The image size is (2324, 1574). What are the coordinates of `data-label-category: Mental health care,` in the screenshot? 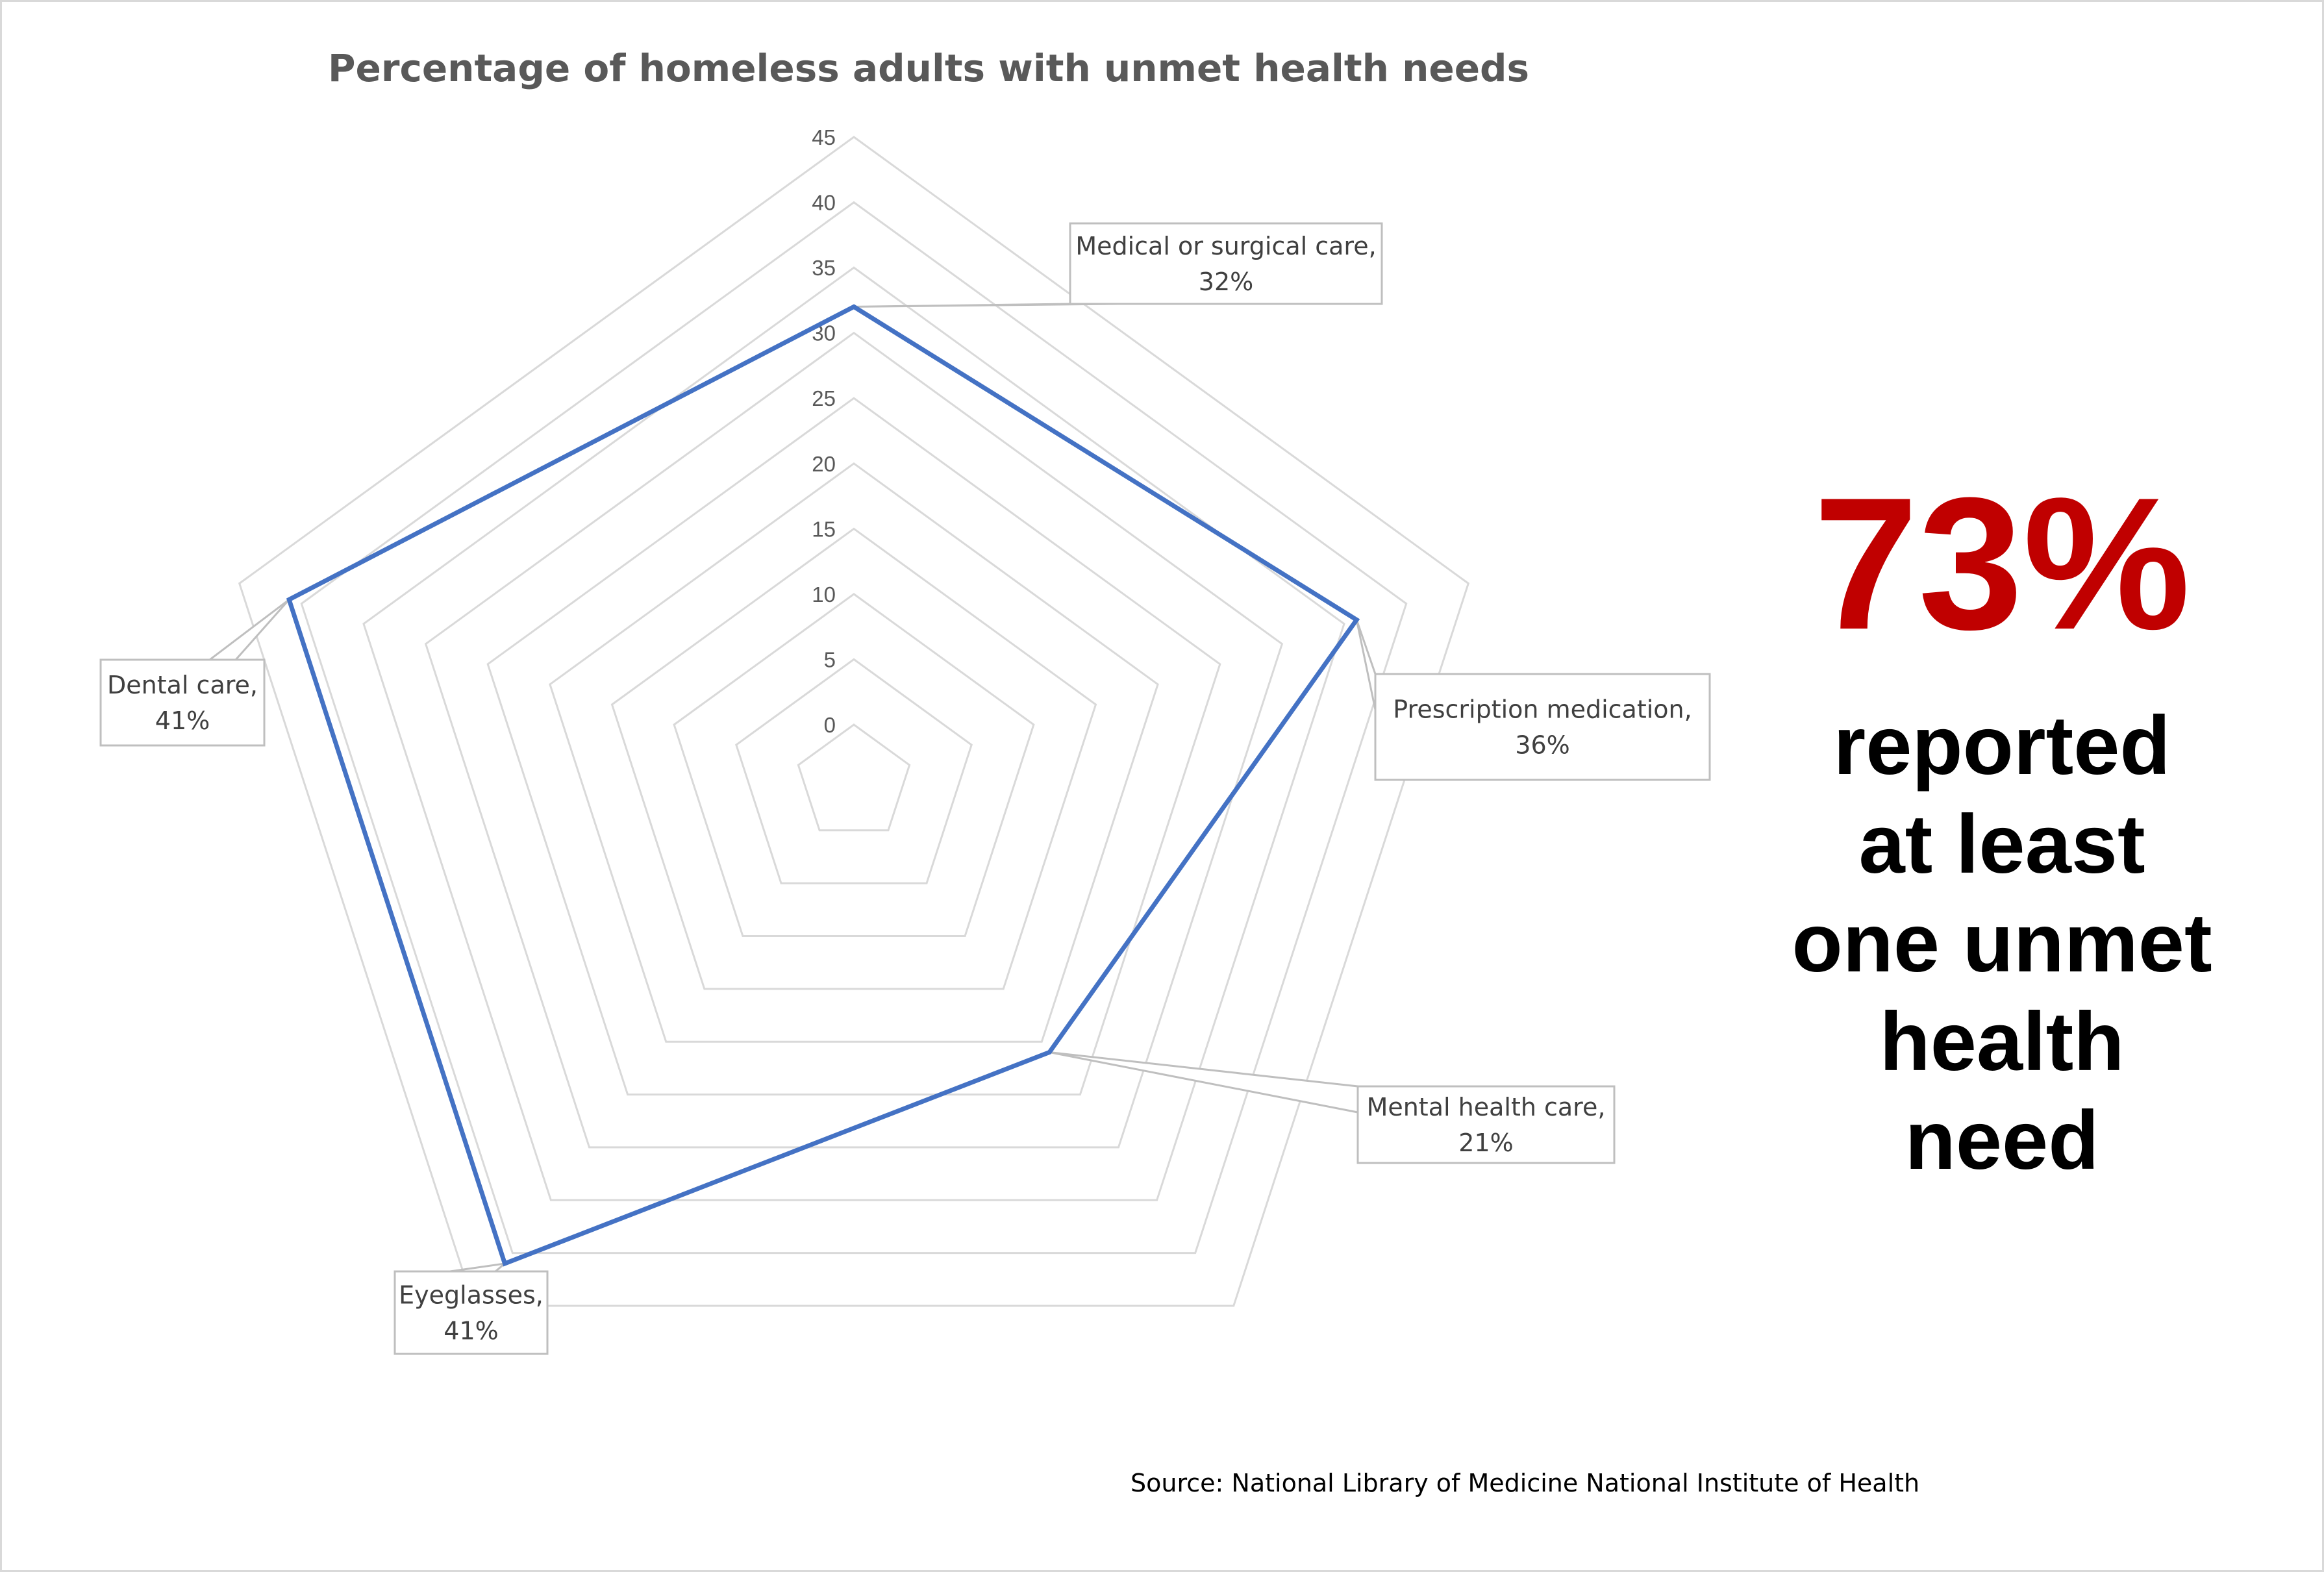 It's located at (1486, 1107).